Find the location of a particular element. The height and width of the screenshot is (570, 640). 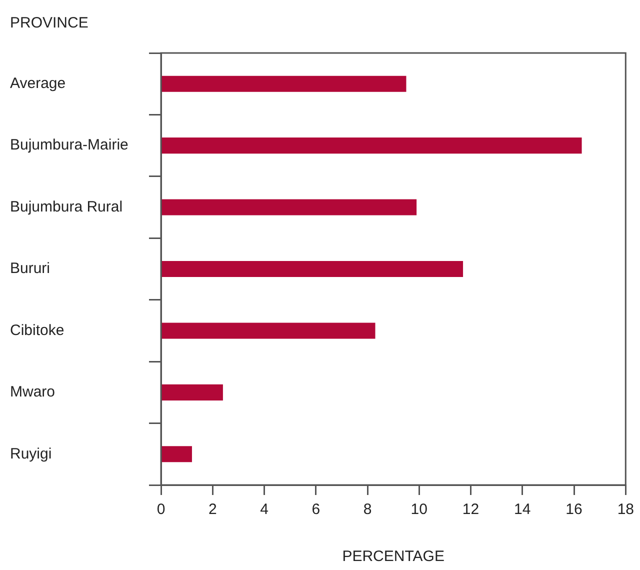

x-tick-label: 12 is located at coordinates (471, 509).